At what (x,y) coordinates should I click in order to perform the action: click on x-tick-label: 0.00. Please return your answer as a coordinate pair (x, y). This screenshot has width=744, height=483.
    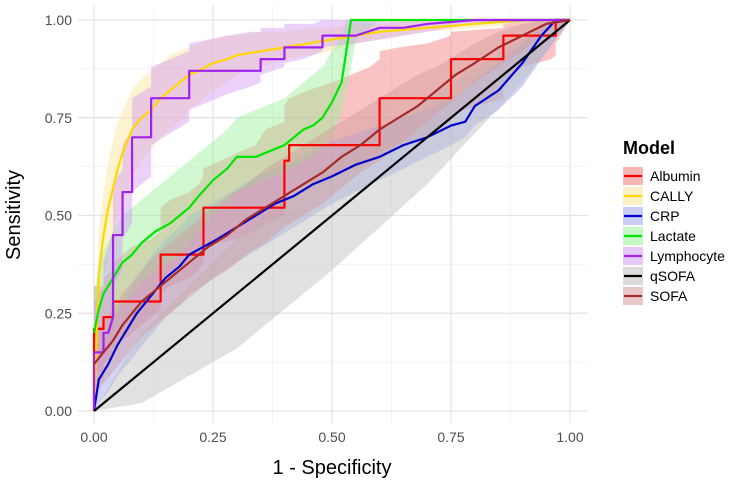
    Looking at the image, I should click on (93, 437).